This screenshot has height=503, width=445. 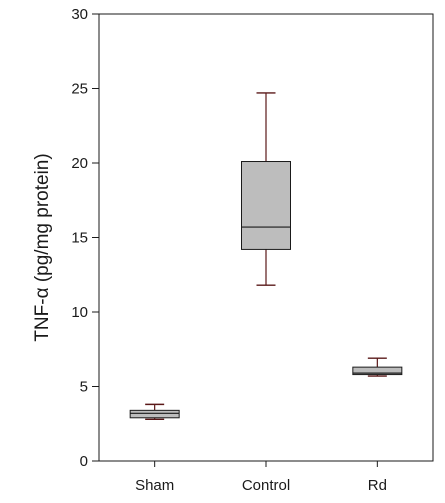 I want to click on x-tick-label: Rd, so click(x=377, y=485).